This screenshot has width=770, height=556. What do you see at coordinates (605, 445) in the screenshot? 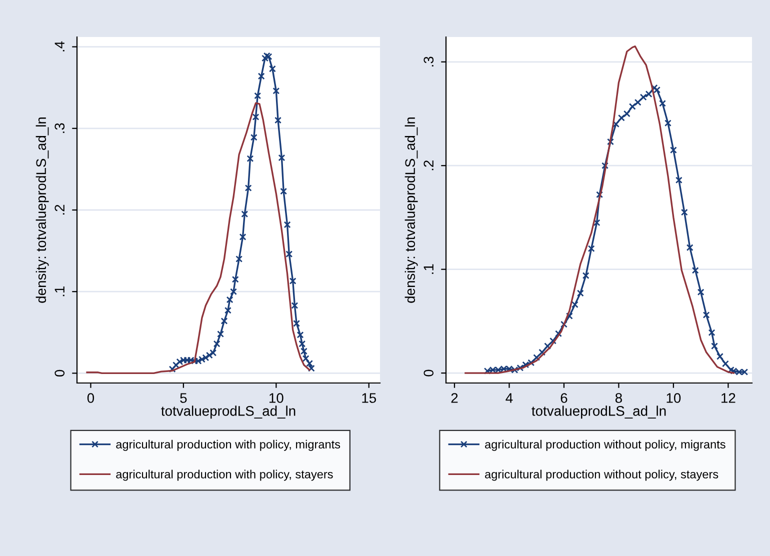
I see `legend-label: agricultural production without policy, migrants` at bounding box center [605, 445].